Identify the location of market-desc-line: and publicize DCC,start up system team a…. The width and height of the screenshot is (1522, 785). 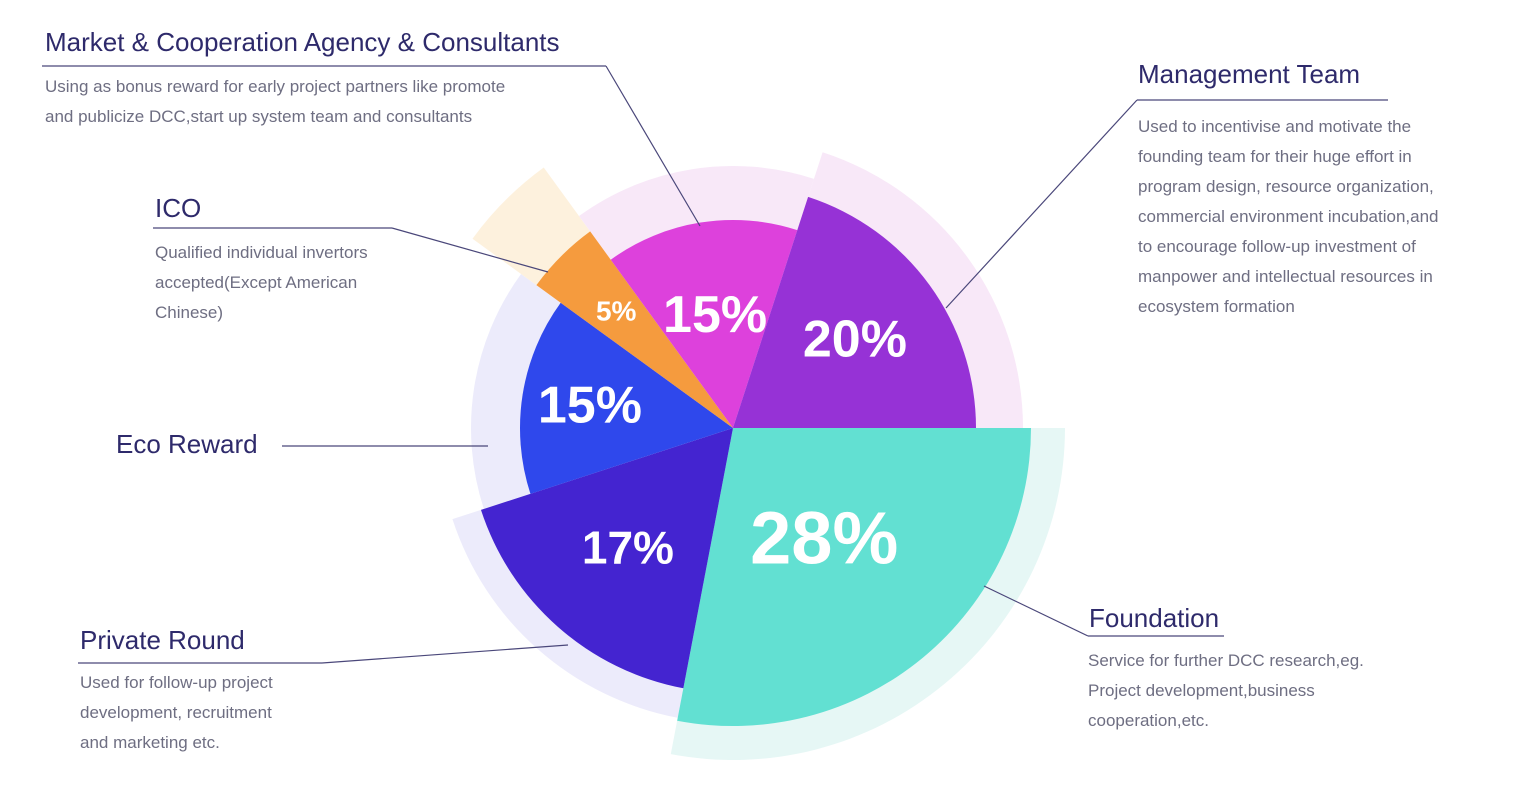
(259, 116).